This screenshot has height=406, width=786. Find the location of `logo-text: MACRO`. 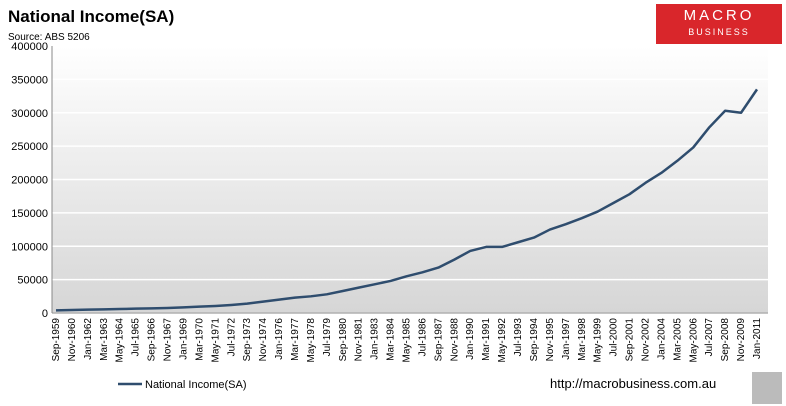

logo-text: MACRO is located at coordinates (719, 15).